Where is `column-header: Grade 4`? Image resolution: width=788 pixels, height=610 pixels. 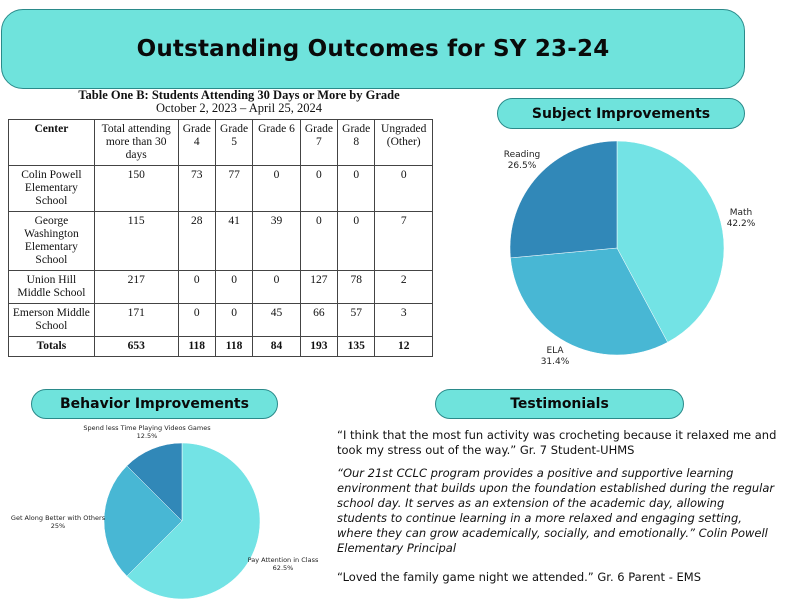
column-header: Grade 4 is located at coordinates (196, 142).